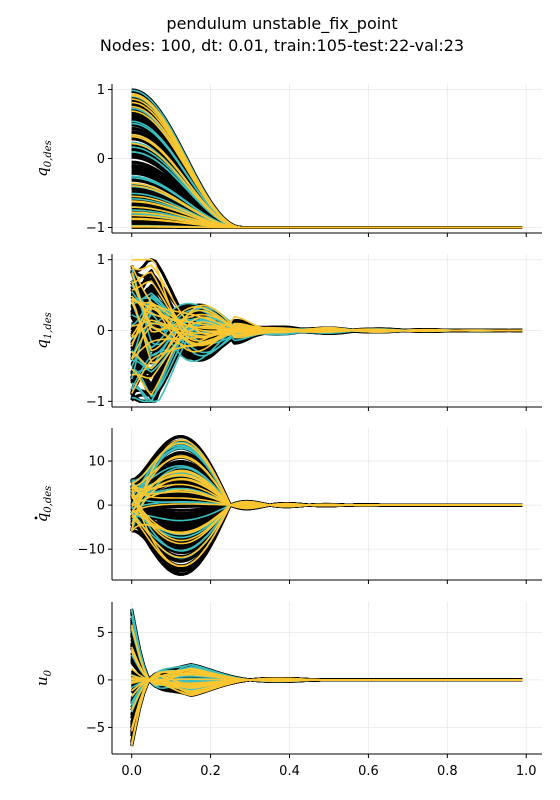  What do you see at coordinates (368, 771) in the screenshot?
I see `x-tick-label: 0.6` at bounding box center [368, 771].